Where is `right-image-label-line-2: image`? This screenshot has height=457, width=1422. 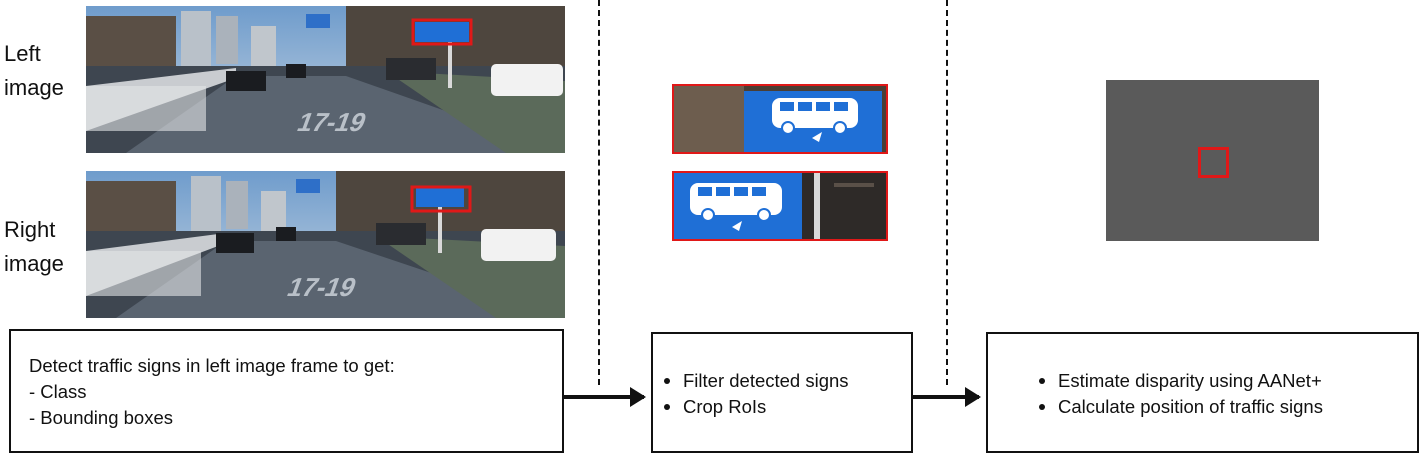 right-image-label-line-2: image is located at coordinates (34, 263).